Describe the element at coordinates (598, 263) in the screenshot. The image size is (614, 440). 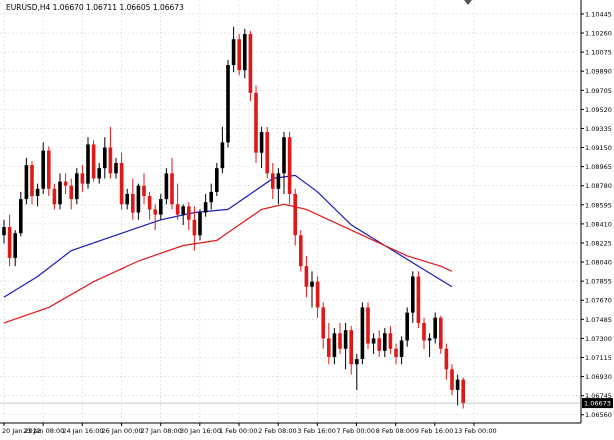
I see `price-tick-label: 1.08040` at that location.